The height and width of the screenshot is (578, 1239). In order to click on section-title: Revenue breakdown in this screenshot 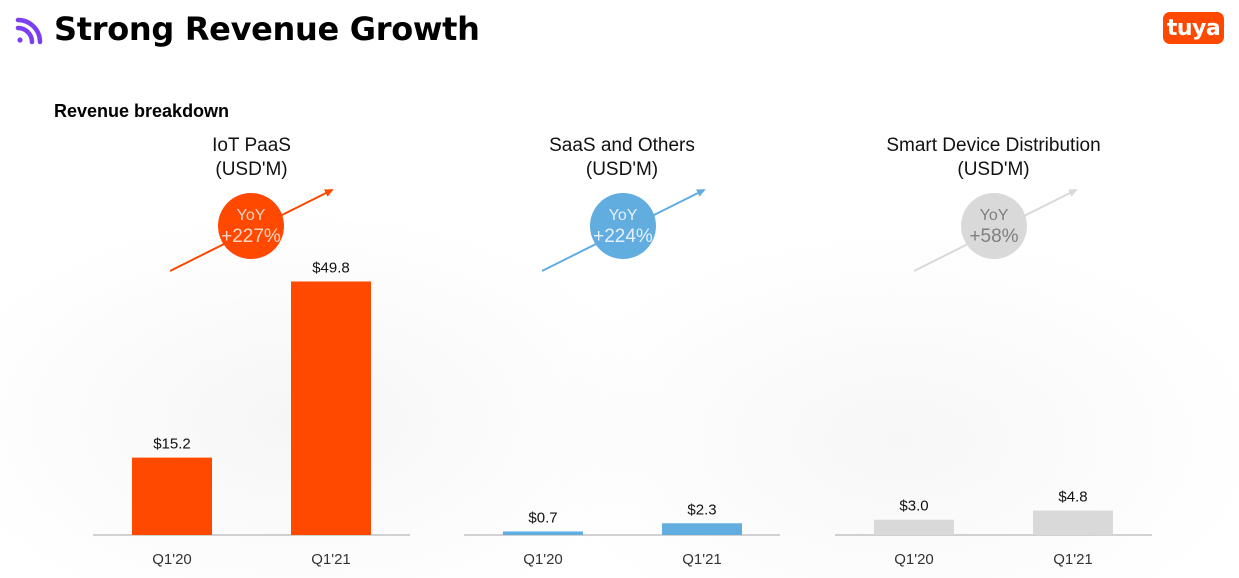, I will do `click(142, 111)`.